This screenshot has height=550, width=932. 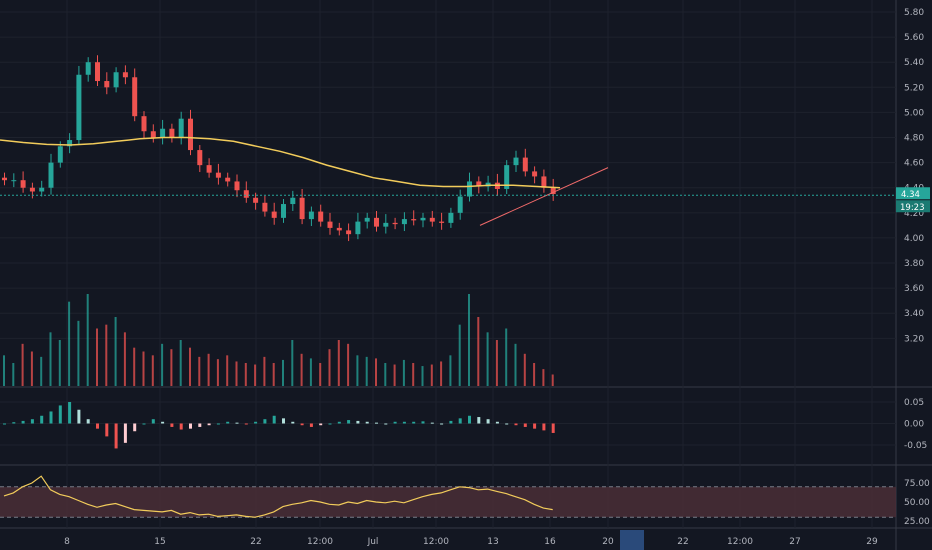 I want to click on macd-tick-label: -0.05, so click(x=915, y=446).